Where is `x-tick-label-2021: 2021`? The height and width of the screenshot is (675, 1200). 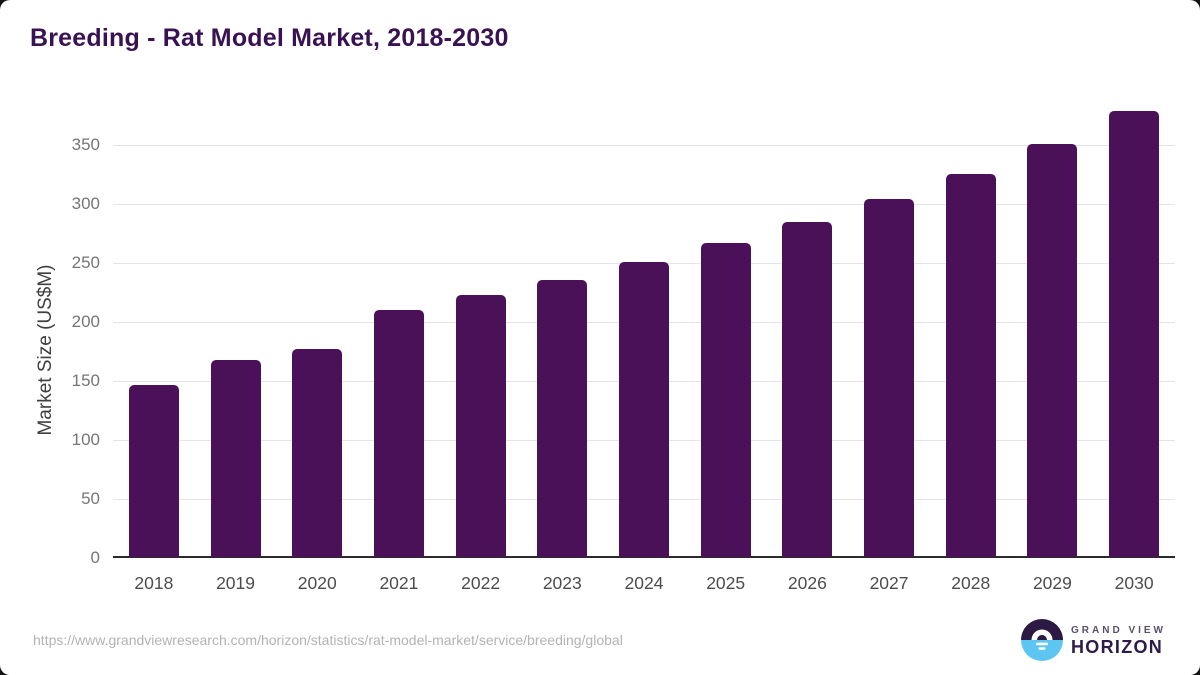 x-tick-label-2021: 2021 is located at coordinates (399, 583).